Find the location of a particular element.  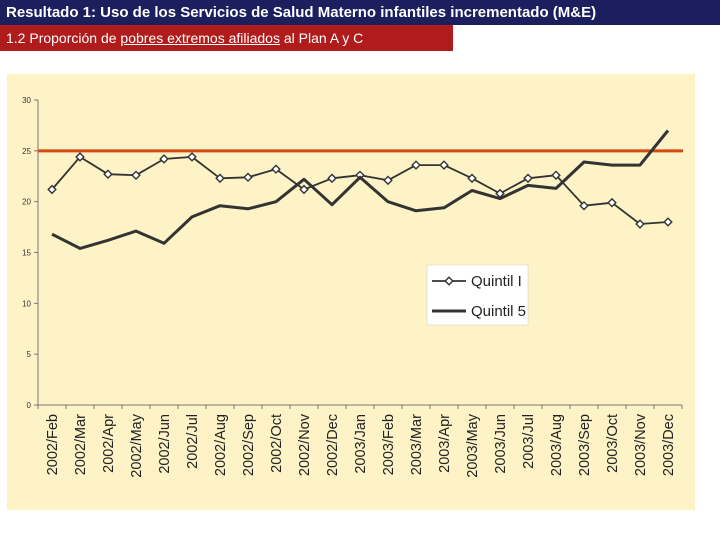

x-tick-label: 2003/Mar is located at coordinates (417, 444).